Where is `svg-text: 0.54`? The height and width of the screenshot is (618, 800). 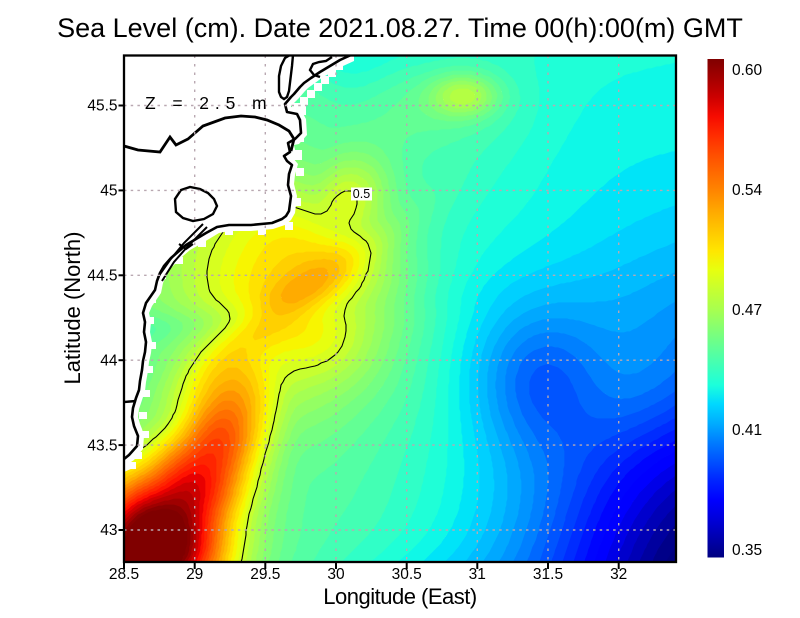
svg-text: 0.54 is located at coordinates (747, 190).